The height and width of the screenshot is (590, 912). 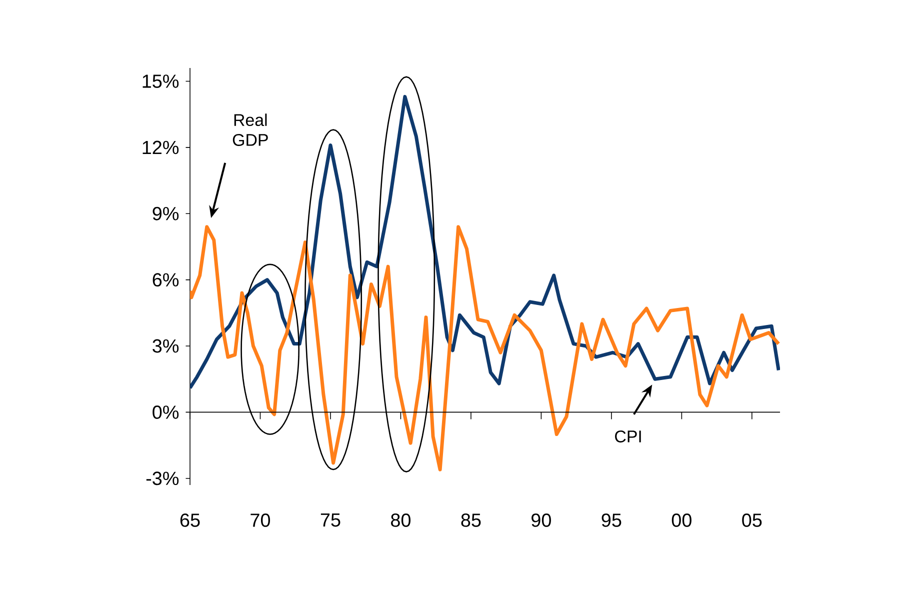 What do you see at coordinates (330, 520) in the screenshot?
I see `x-tick-label: 75` at bounding box center [330, 520].